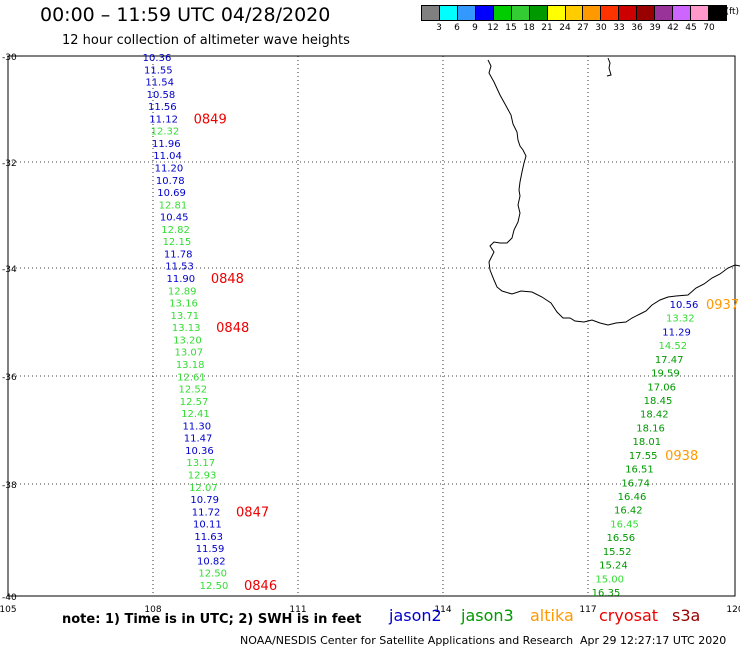 The height and width of the screenshot is (650, 740). I want to click on wave-height-value: 10.45, so click(174, 218).